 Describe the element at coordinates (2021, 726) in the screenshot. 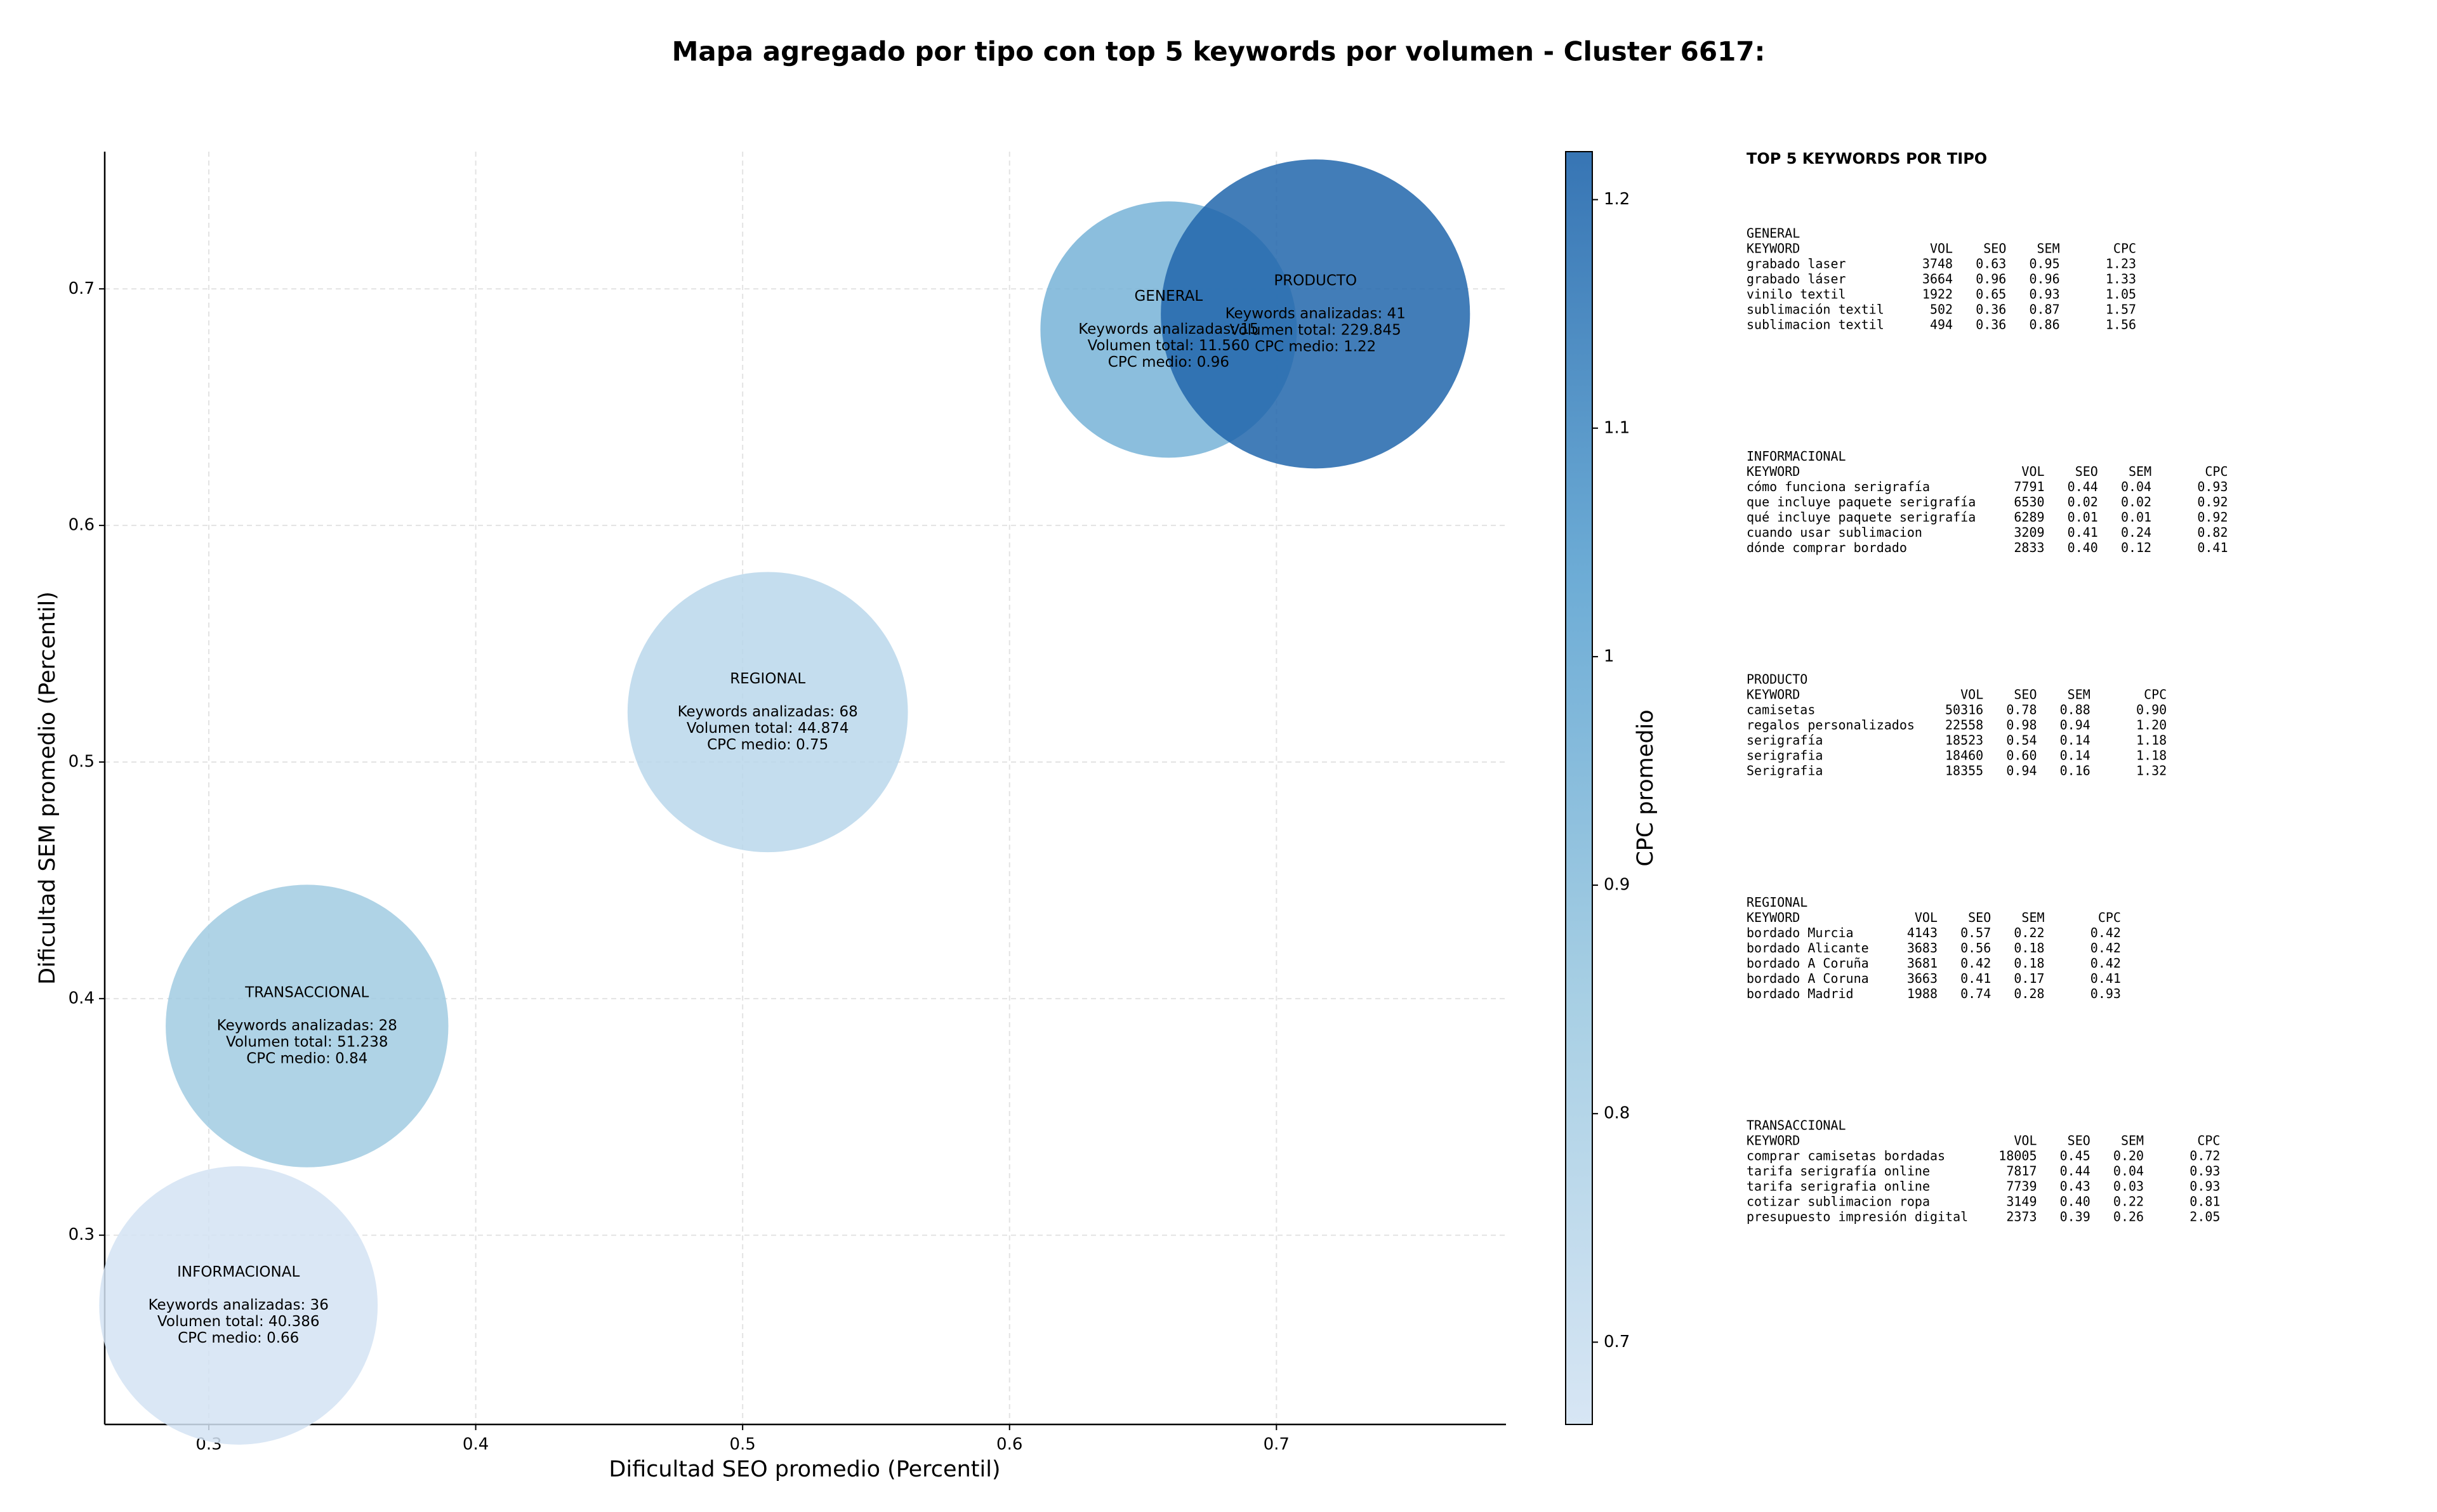

I see `panel-cell: 0.98` at that location.